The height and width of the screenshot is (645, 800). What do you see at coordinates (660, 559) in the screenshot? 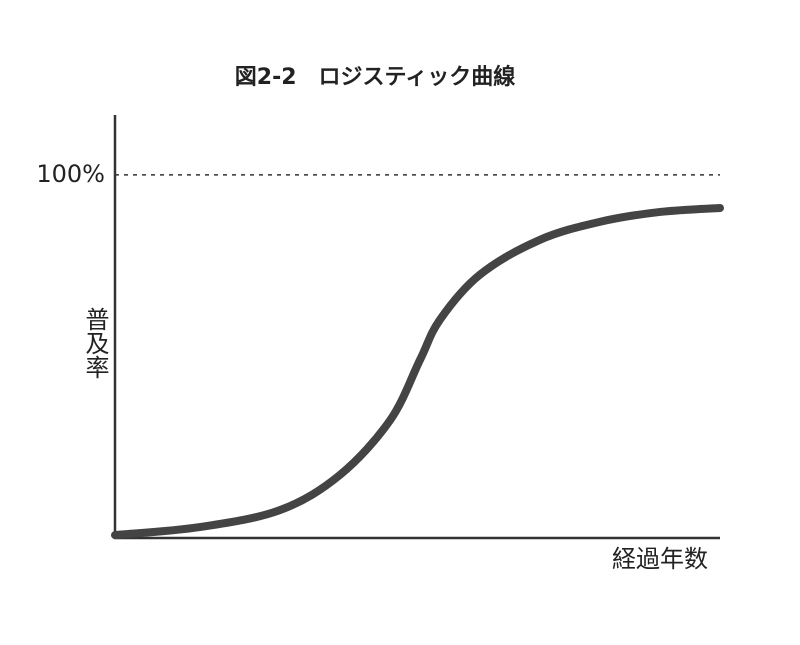
I see `x-axis-label: 経過年数` at bounding box center [660, 559].